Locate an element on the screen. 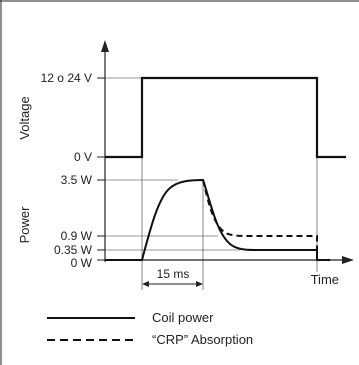 This screenshot has width=359, height=365. voltage-tick-zero: 0 V is located at coordinates (83, 157).